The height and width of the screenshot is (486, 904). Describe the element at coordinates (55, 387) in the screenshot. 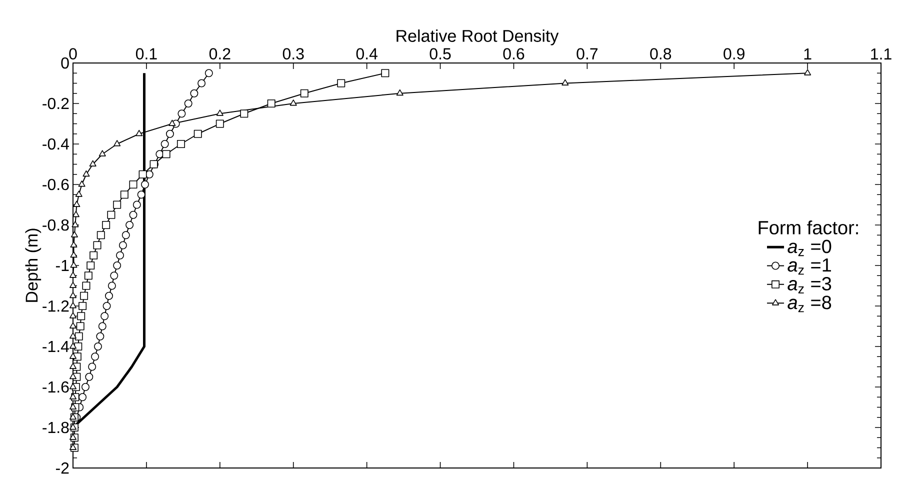

I see `y-tick-label: -1.6` at that location.